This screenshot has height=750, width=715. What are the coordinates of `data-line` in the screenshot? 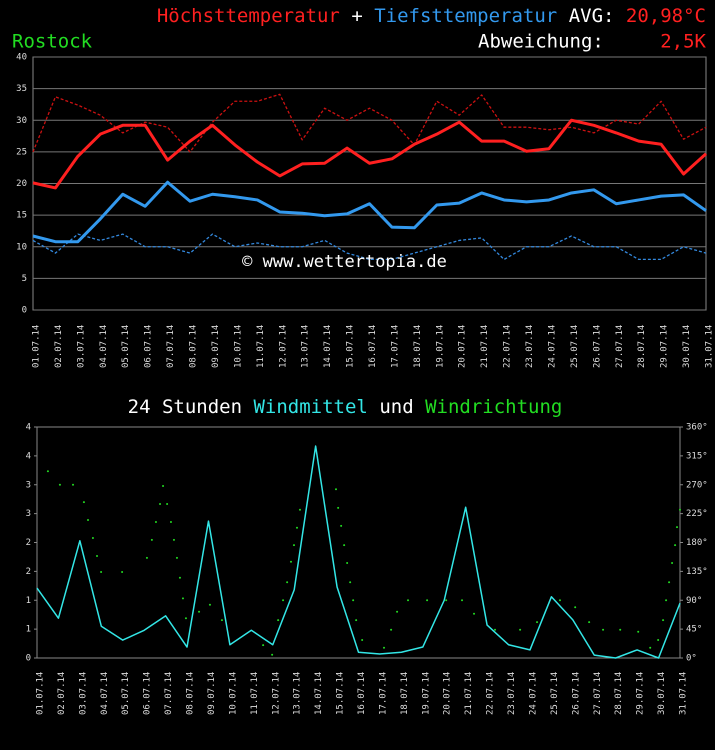 It's located at (369, 247).